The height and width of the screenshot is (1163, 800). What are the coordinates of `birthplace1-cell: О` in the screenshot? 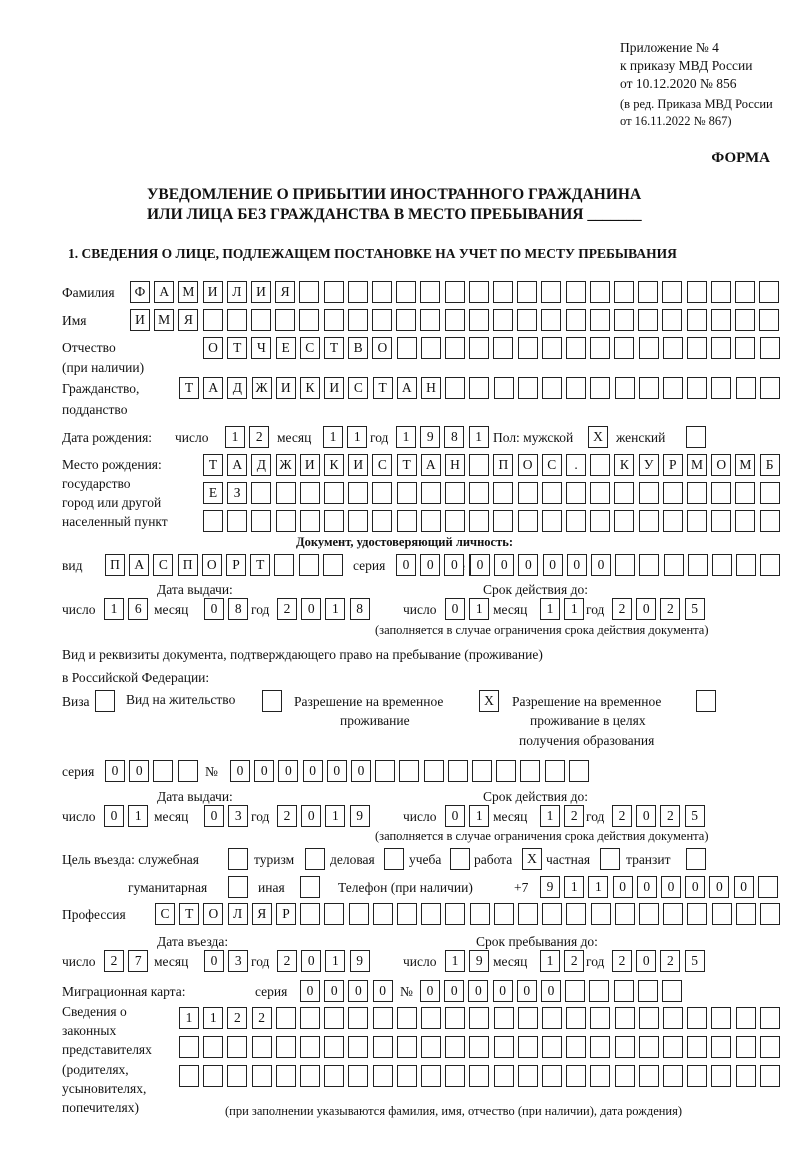 It's located at (527, 465).